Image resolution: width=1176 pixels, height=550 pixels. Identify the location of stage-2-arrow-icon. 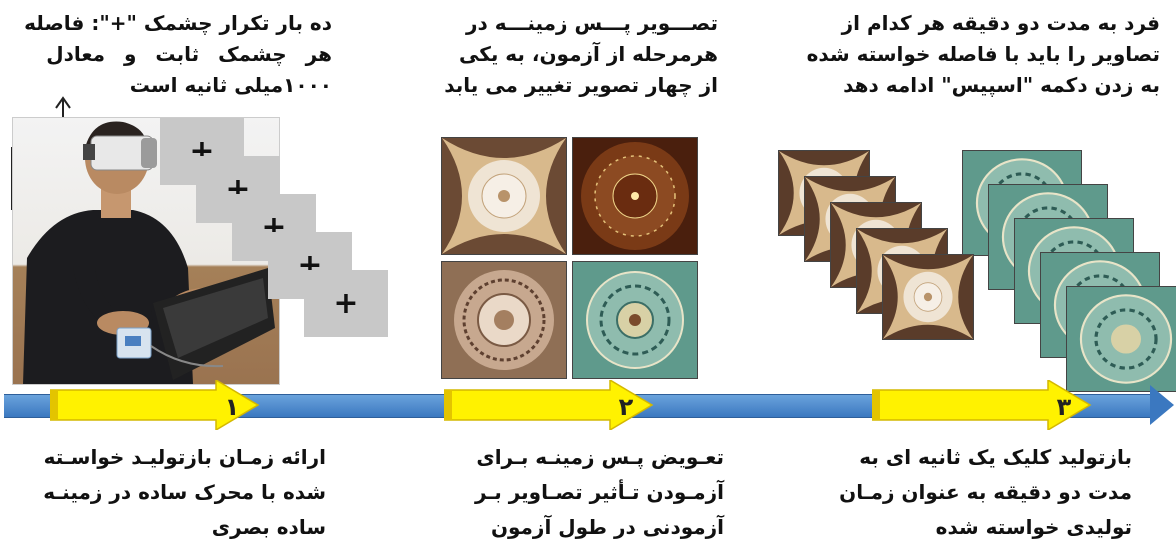
(549, 405).